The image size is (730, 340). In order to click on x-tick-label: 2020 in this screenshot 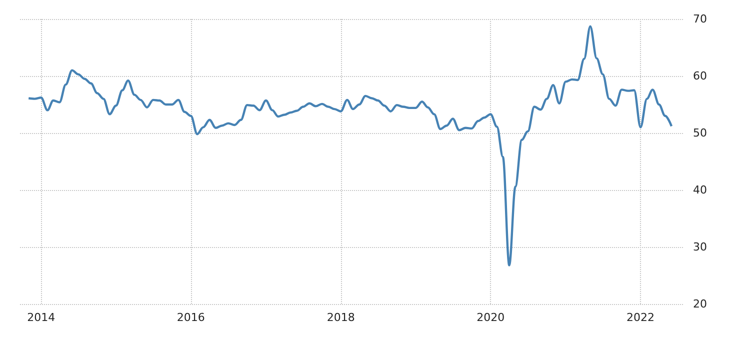, I will do `click(490, 317)`.